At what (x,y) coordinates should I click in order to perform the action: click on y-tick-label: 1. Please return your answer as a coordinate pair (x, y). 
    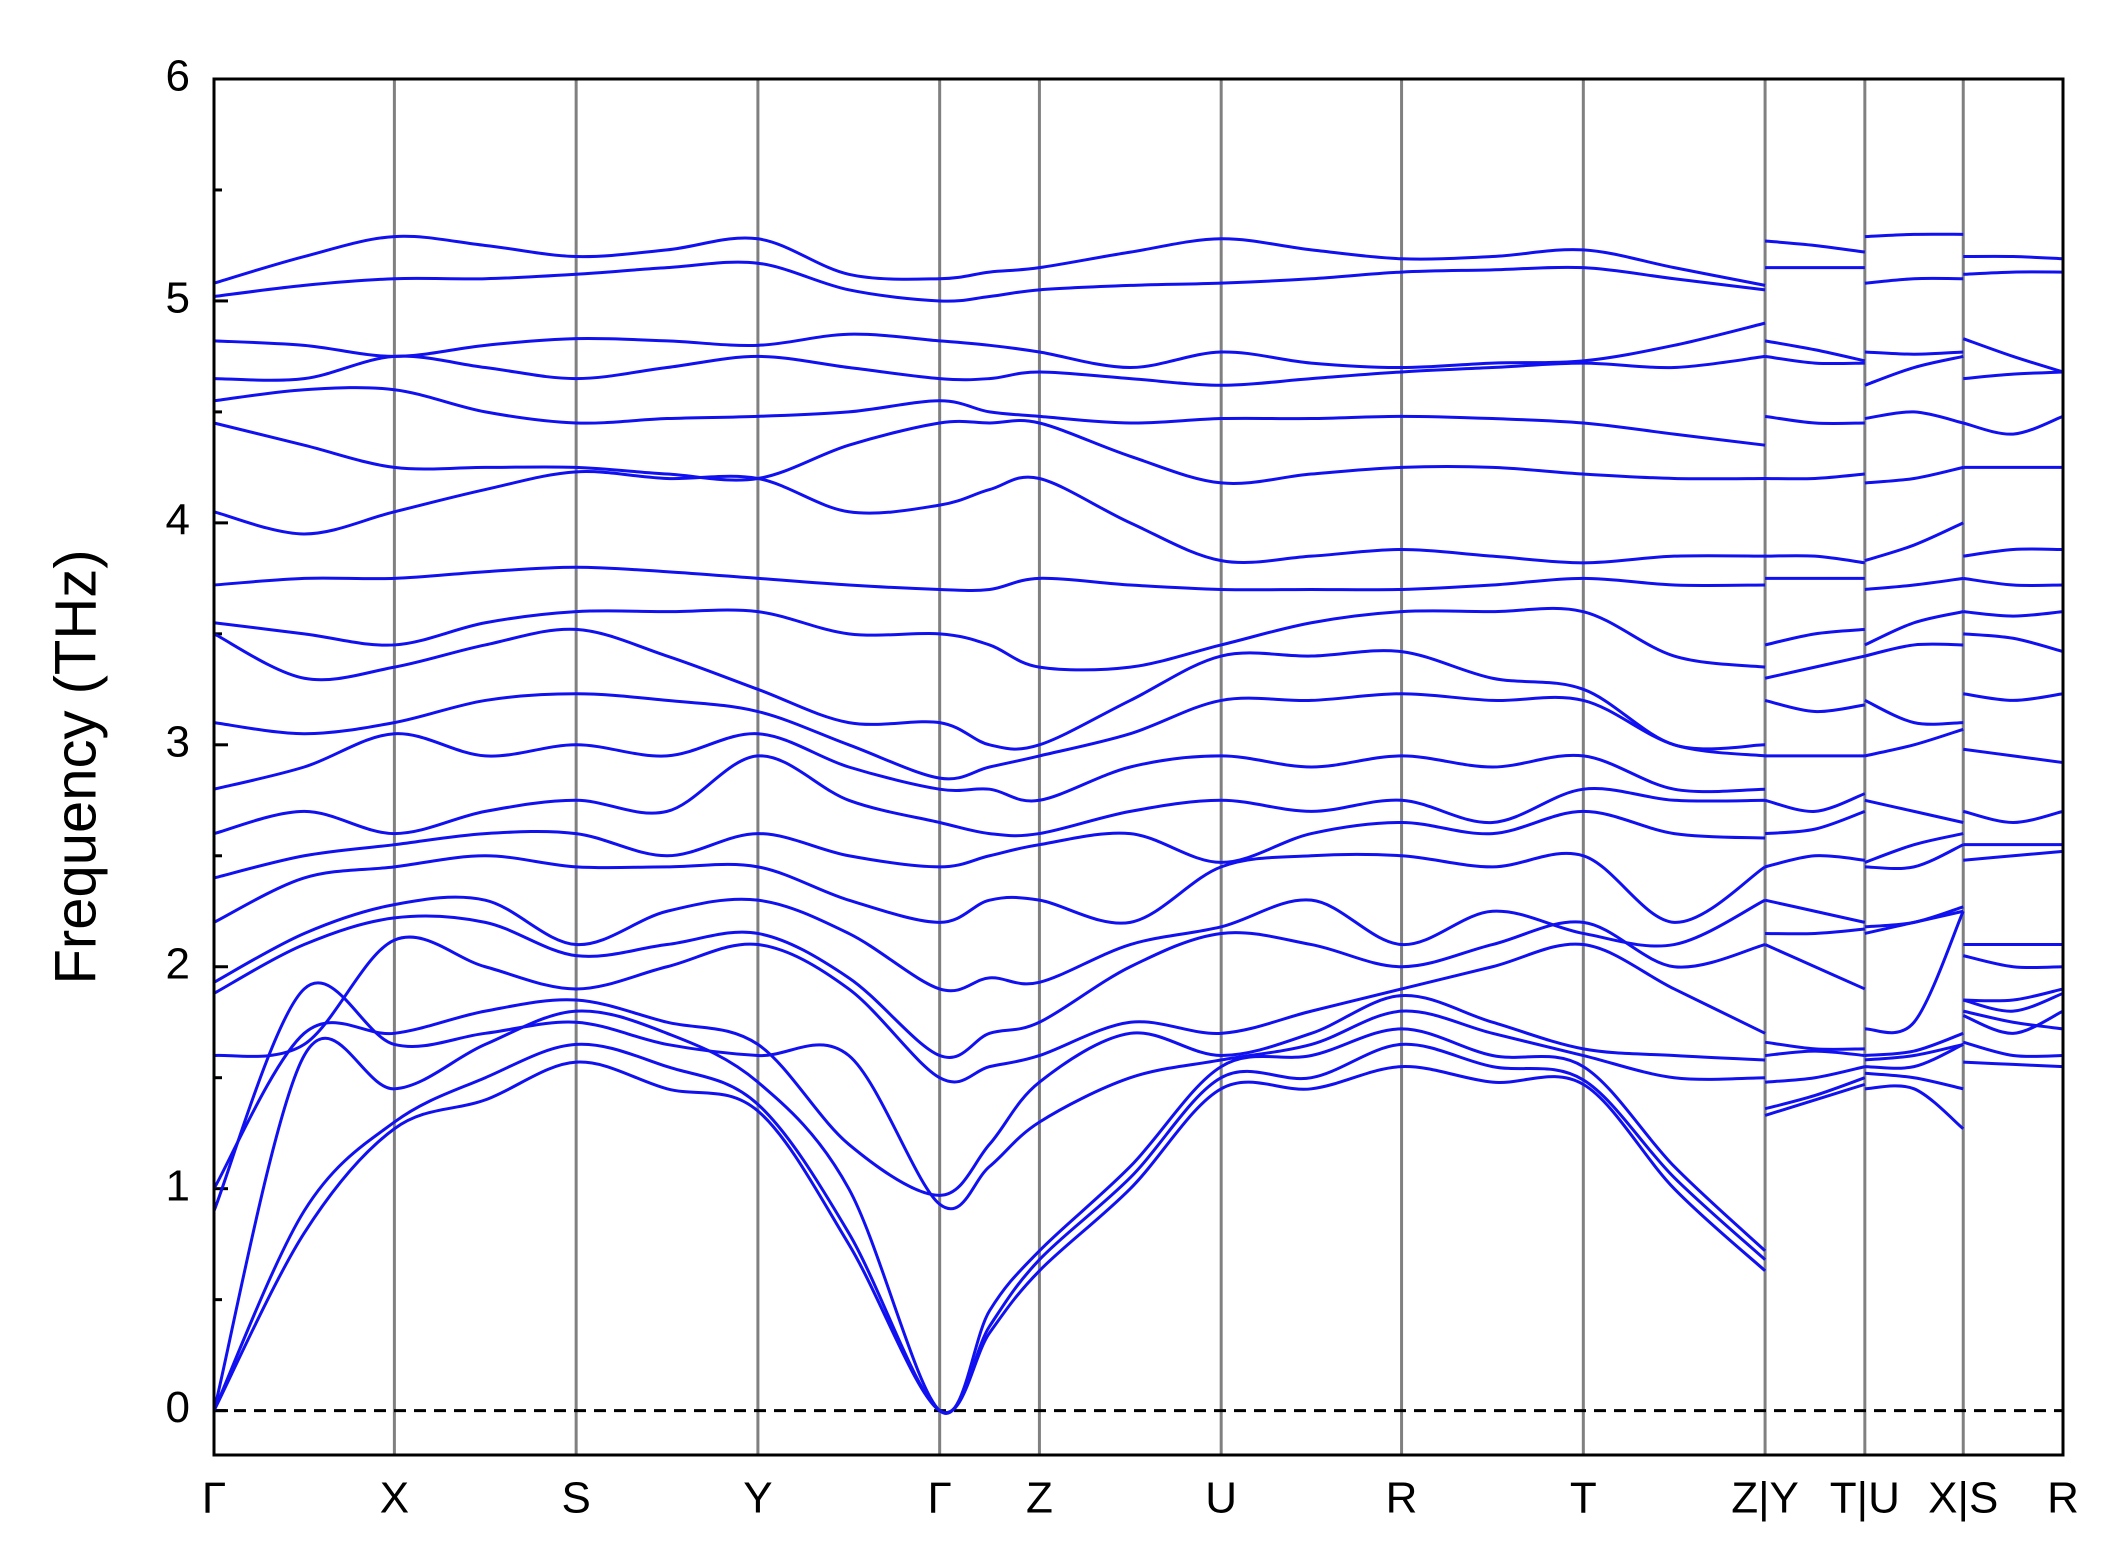
    Looking at the image, I should click on (178, 1185).